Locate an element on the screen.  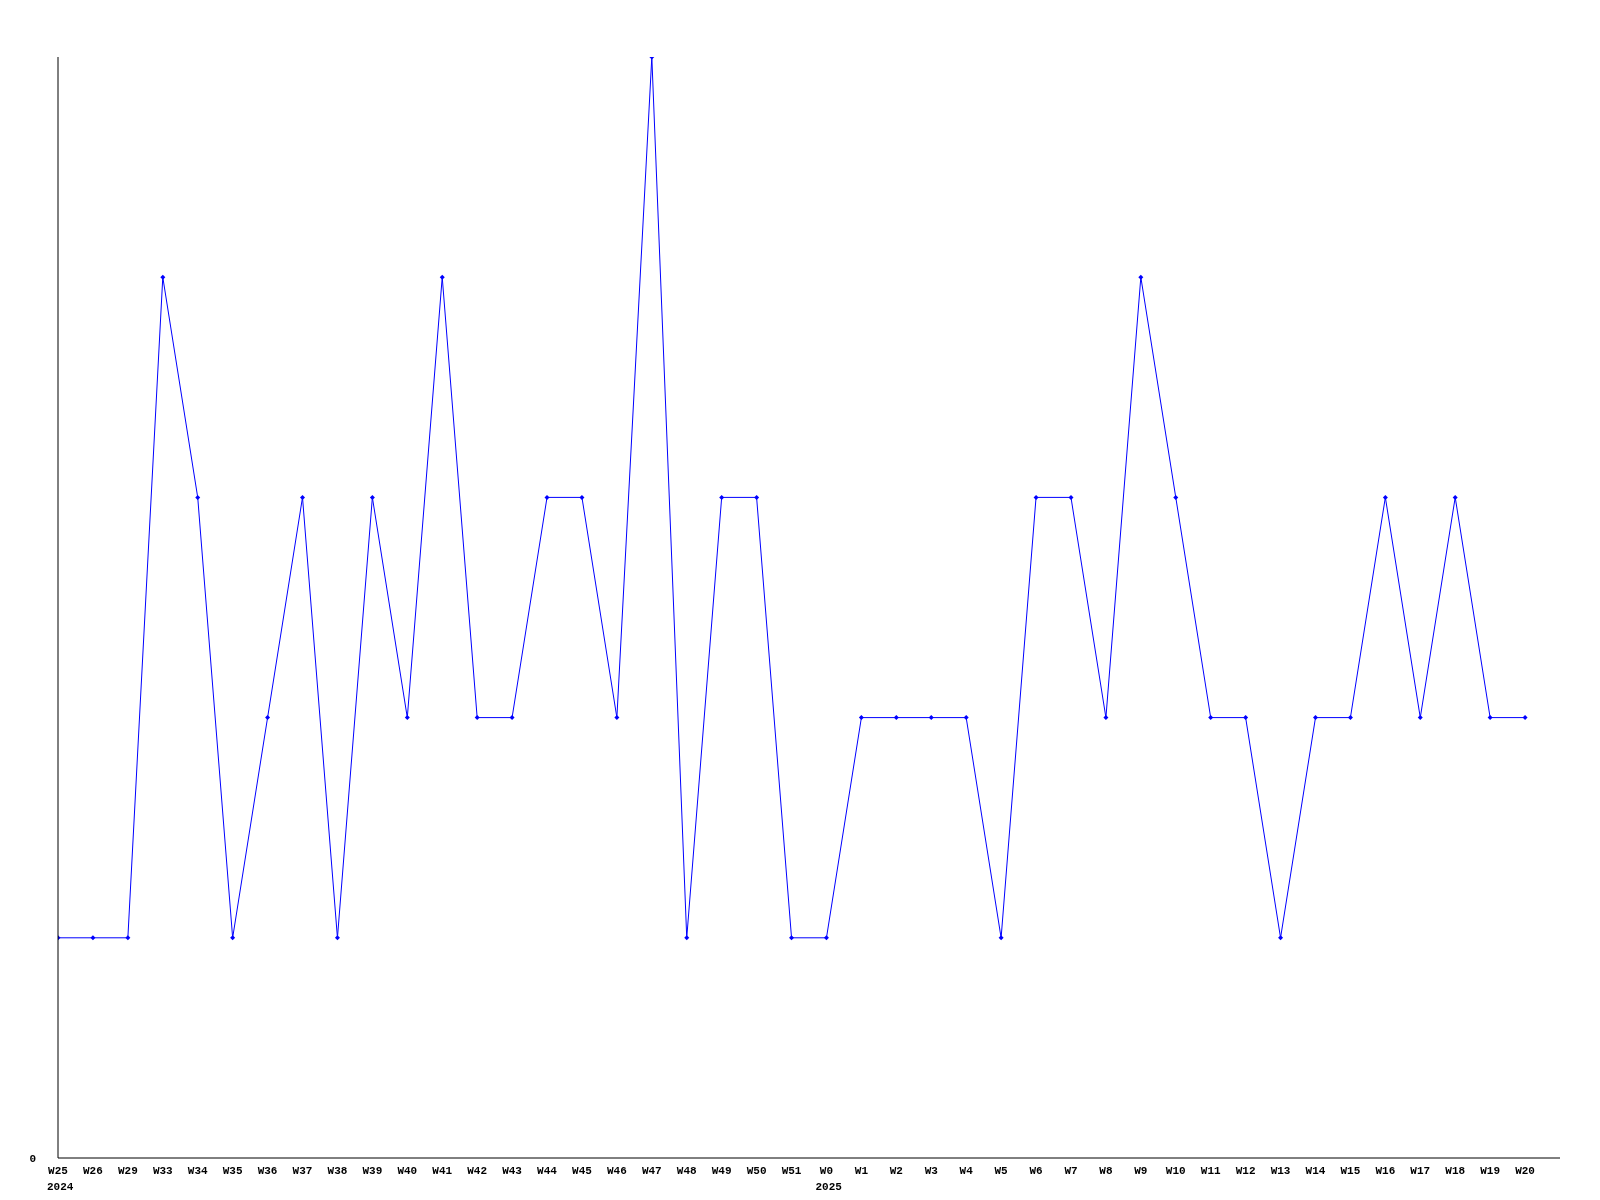
text: 2024 is located at coordinates (60, 1187).